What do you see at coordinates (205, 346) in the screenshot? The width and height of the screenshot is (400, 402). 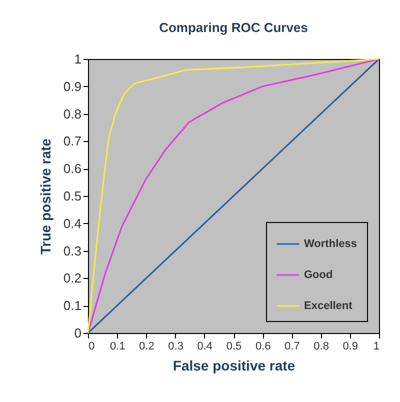 I see `x-tick-label: 0.4` at bounding box center [205, 346].